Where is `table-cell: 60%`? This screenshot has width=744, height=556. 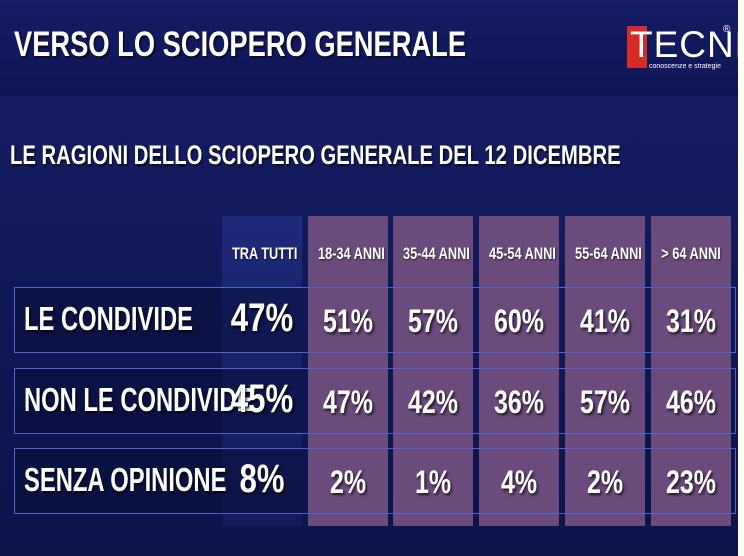 table-cell: 60% is located at coordinates (519, 321).